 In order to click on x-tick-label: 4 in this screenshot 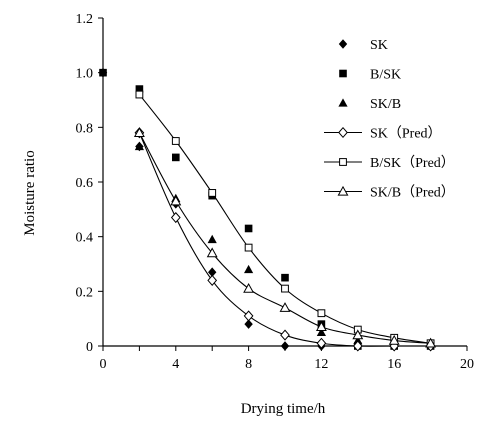, I will do `click(175, 364)`.